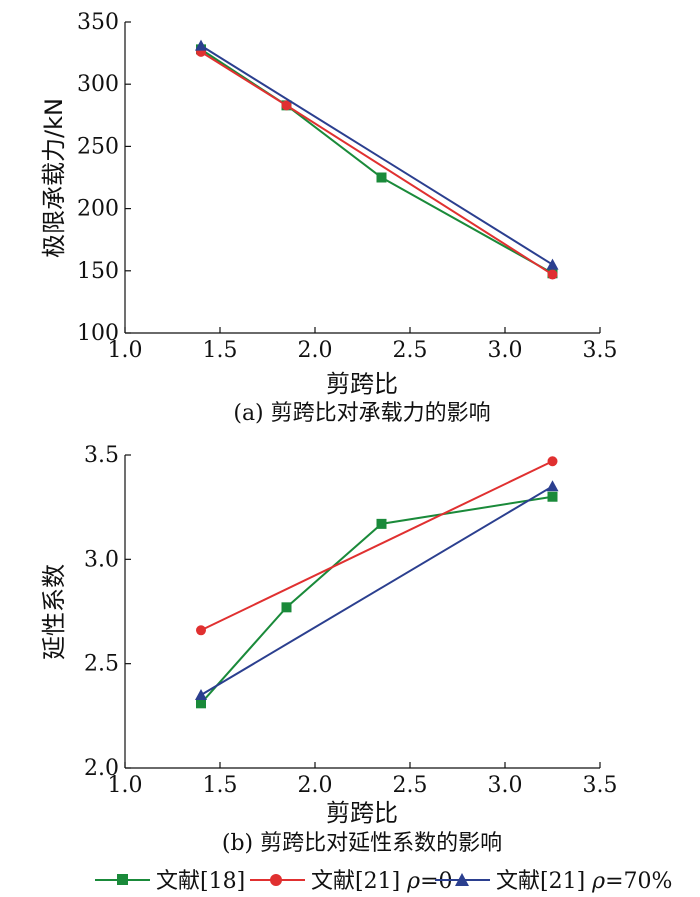  I want to click on chart-b-y-tick-label: 3.5, so click(101, 455).